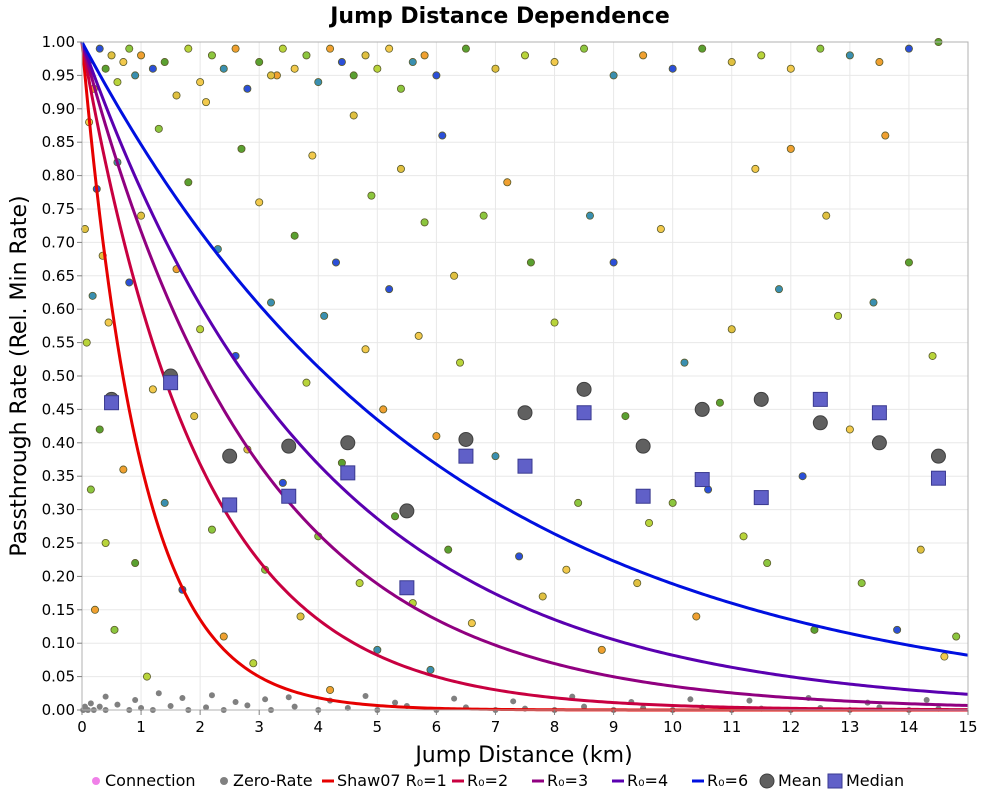  What do you see at coordinates (58, 176) in the screenshot?
I see `y-tick-label: 0.80` at bounding box center [58, 176].